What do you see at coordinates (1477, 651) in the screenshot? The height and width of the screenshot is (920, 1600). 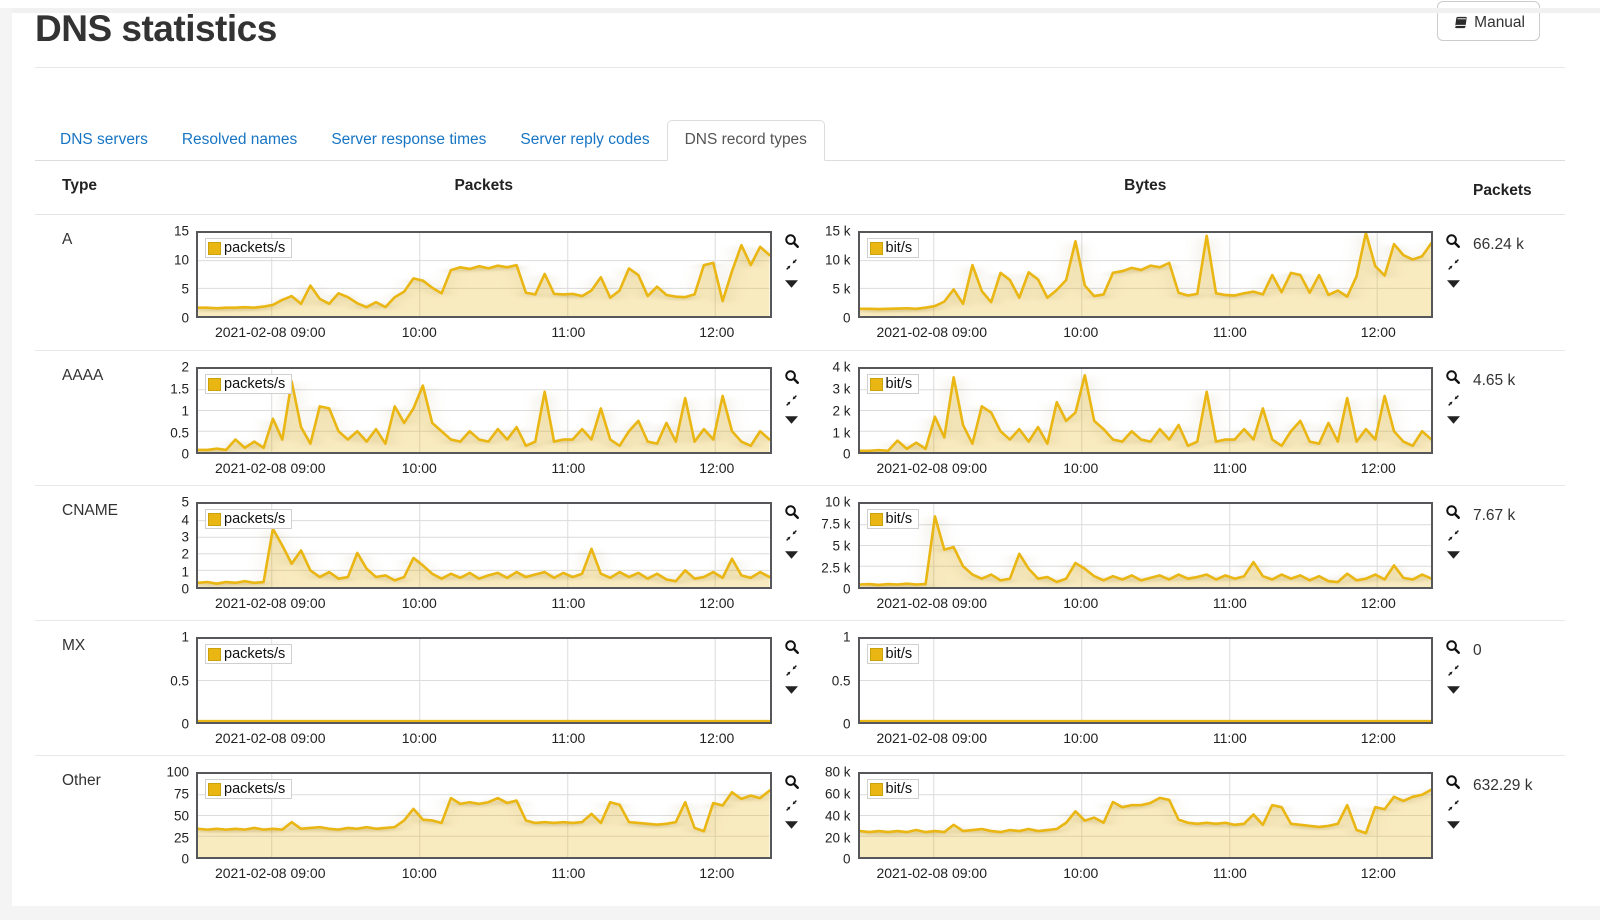 I see `packets-total-value: 0` at bounding box center [1477, 651].